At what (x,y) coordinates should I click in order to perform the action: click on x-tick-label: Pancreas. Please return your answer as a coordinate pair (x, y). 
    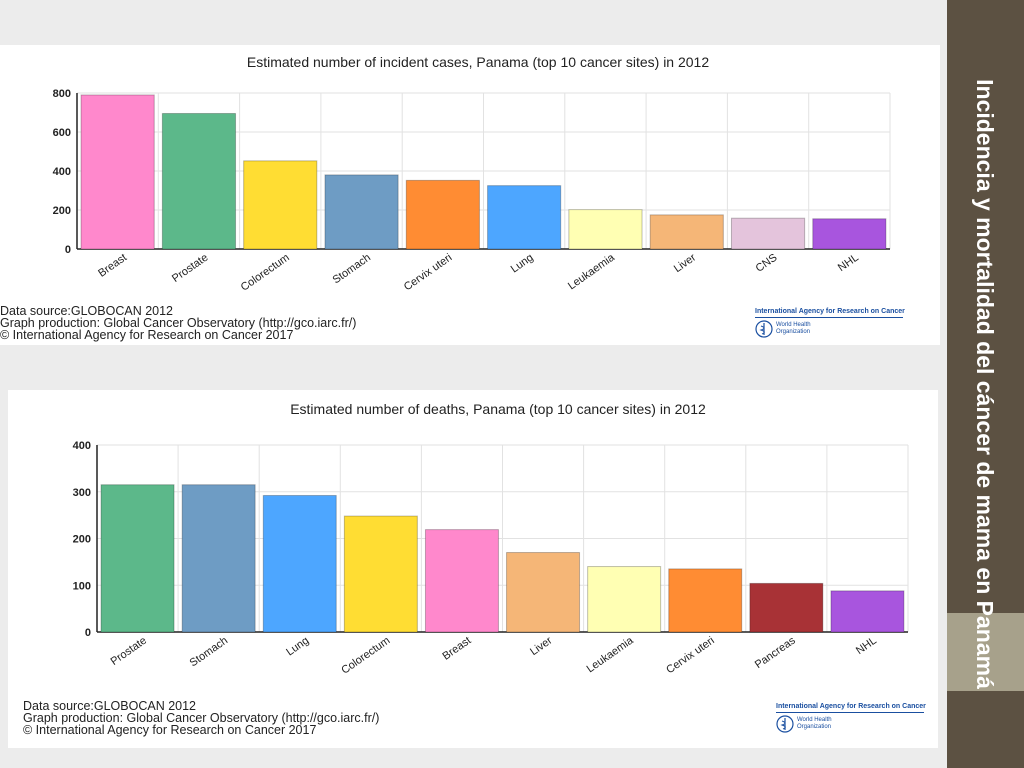
    Looking at the image, I should click on (775, 652).